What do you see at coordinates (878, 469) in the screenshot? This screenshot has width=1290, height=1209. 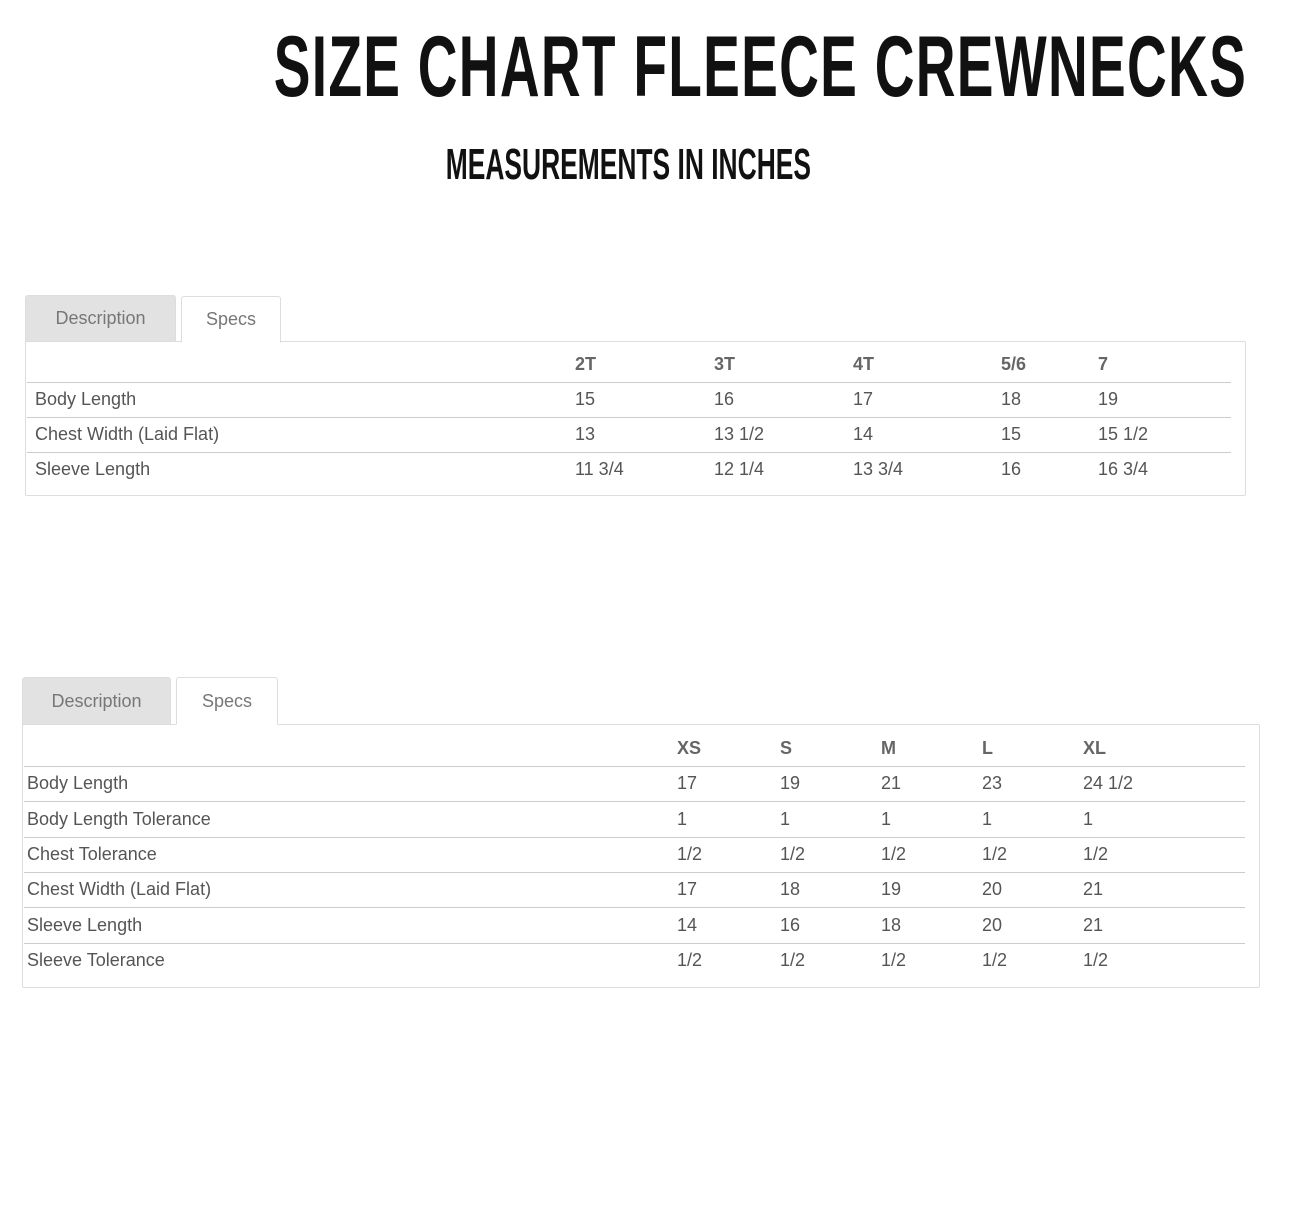 I see `table-cell: 13 3/4` at bounding box center [878, 469].